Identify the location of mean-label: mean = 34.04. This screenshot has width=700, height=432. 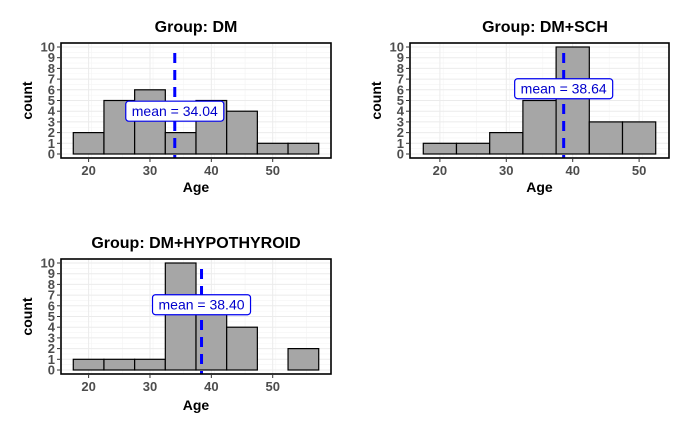
(175, 111).